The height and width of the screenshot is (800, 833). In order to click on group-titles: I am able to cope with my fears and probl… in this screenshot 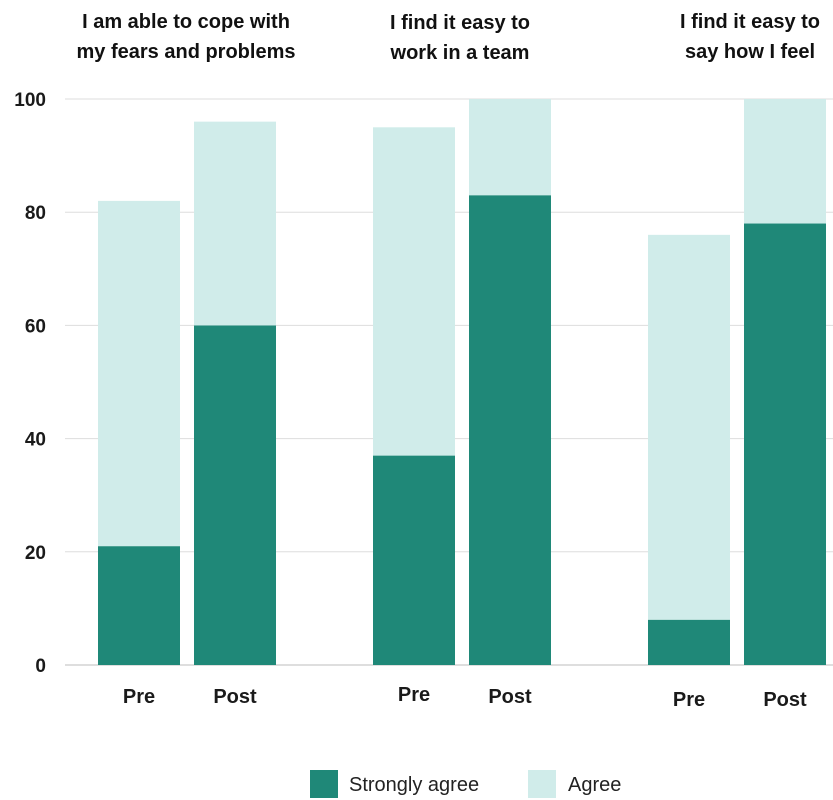, I will do `click(449, 37)`.